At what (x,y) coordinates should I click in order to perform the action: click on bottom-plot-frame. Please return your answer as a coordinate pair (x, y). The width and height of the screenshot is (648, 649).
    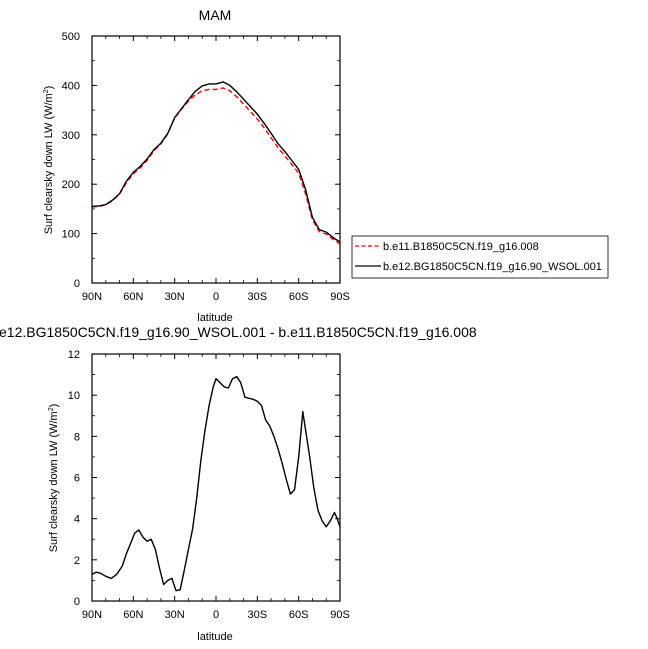
    Looking at the image, I should click on (216, 477).